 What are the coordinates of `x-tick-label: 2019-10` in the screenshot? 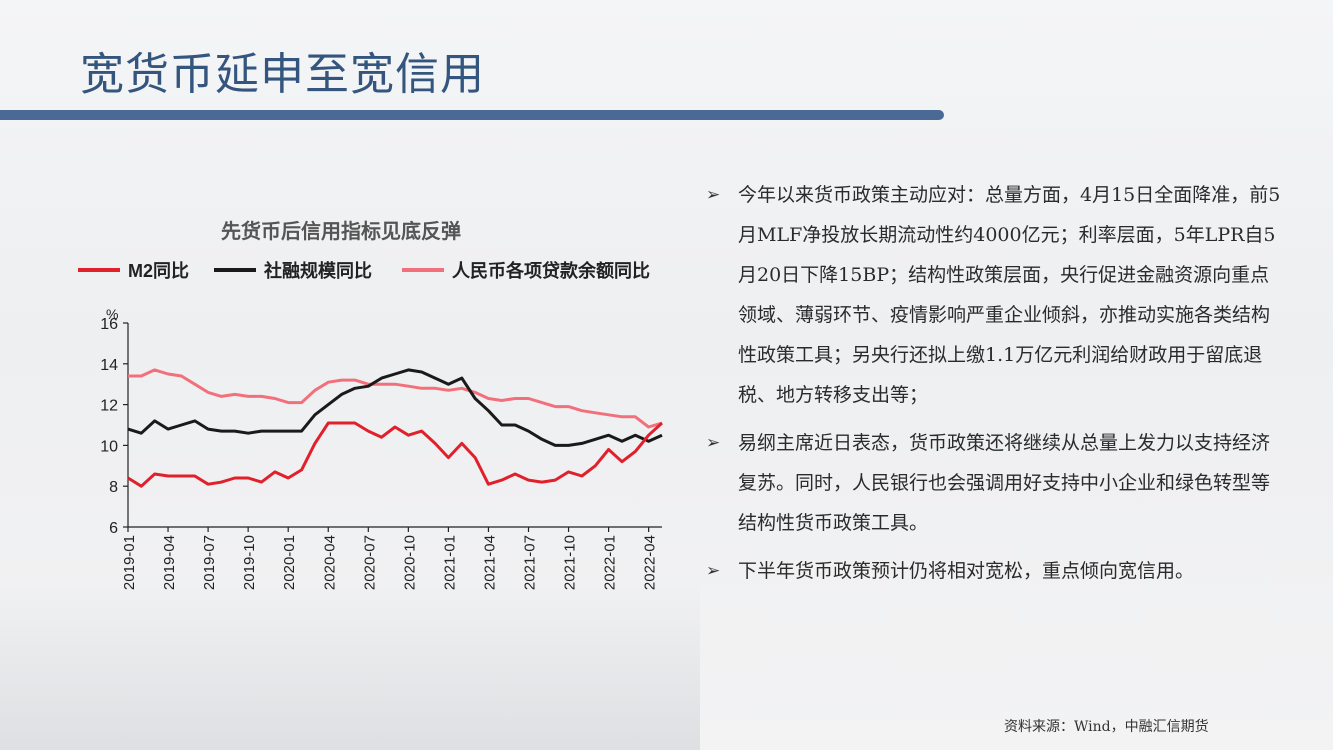 It's located at (249, 562).